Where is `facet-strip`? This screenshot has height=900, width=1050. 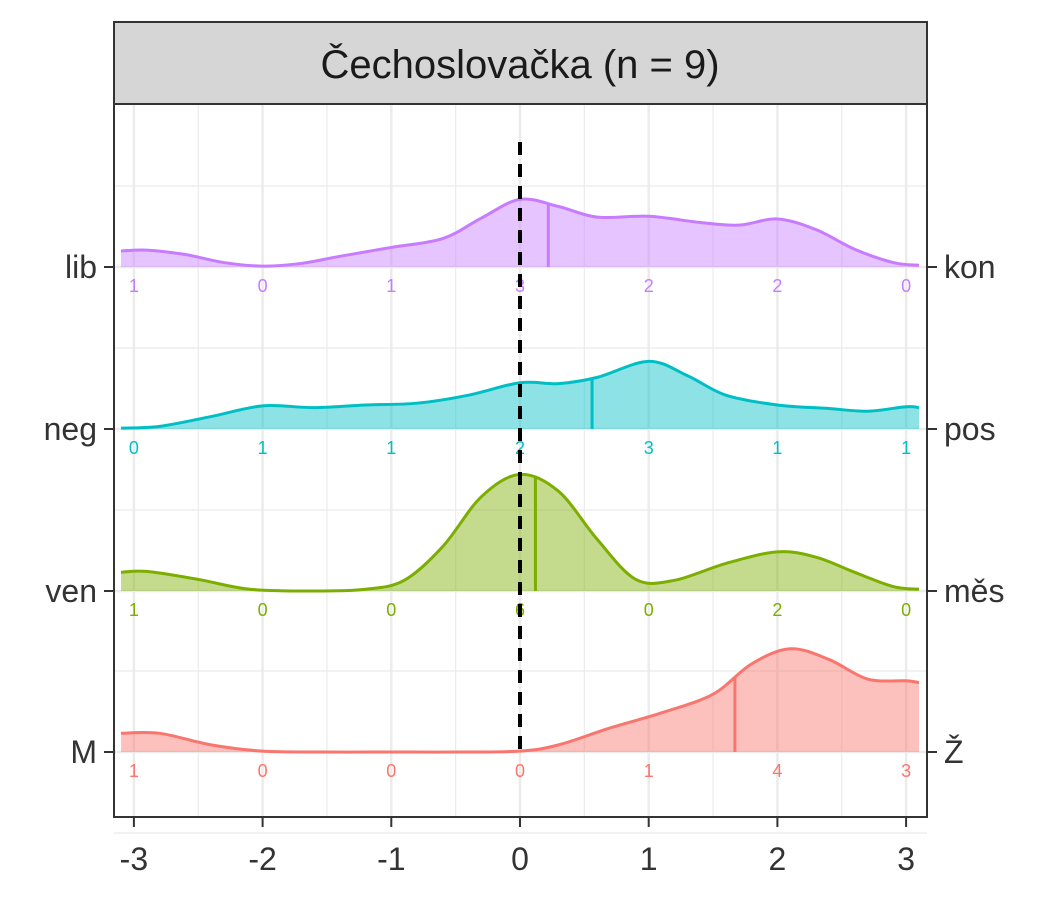 facet-strip is located at coordinates (520, 63).